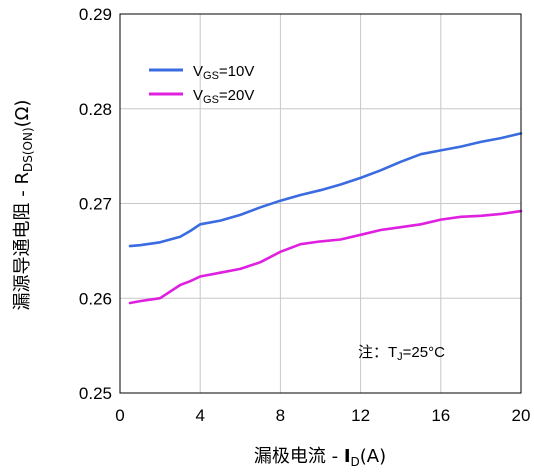 The image size is (534, 472). Describe the element at coordinates (320, 457) in the screenshot. I see `x-axis-title: 漏极电流 - ID(A)` at that location.